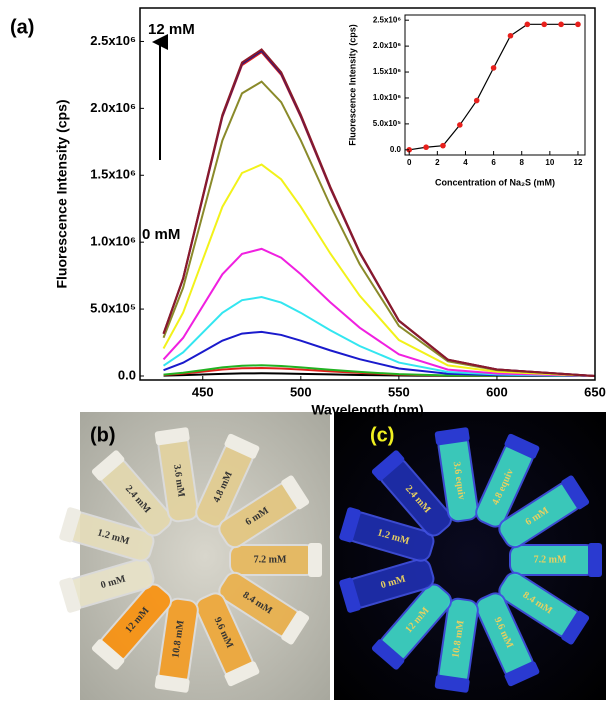 The height and width of the screenshot is (702, 608). I want to click on tube: 3.6 mM, so click(176, 475).